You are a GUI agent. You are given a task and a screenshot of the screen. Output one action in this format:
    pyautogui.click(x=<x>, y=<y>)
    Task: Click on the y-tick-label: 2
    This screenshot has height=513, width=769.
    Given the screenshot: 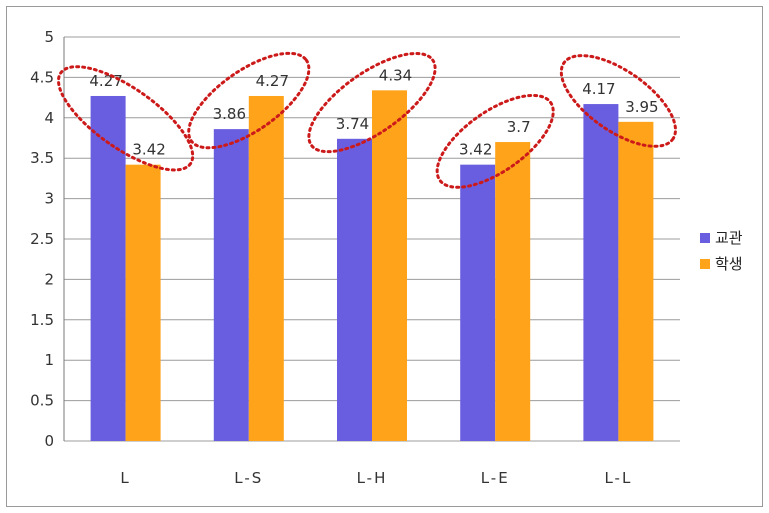 What is the action you would take?
    pyautogui.click(x=49, y=279)
    